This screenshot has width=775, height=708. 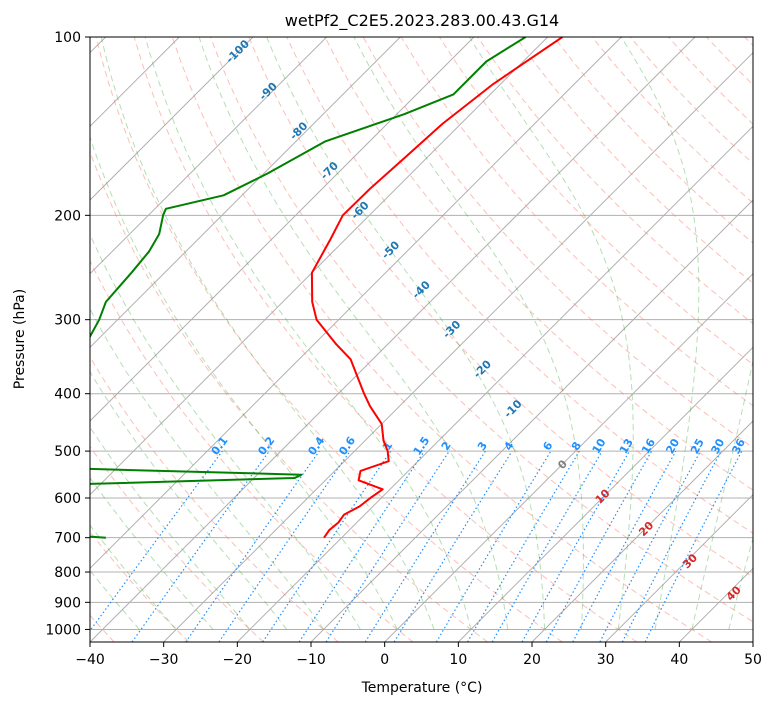 What do you see at coordinates (422, 21) in the screenshot?
I see `chart-title: wetPf2_C2E5.2023.283.00.43.G14` at bounding box center [422, 21].